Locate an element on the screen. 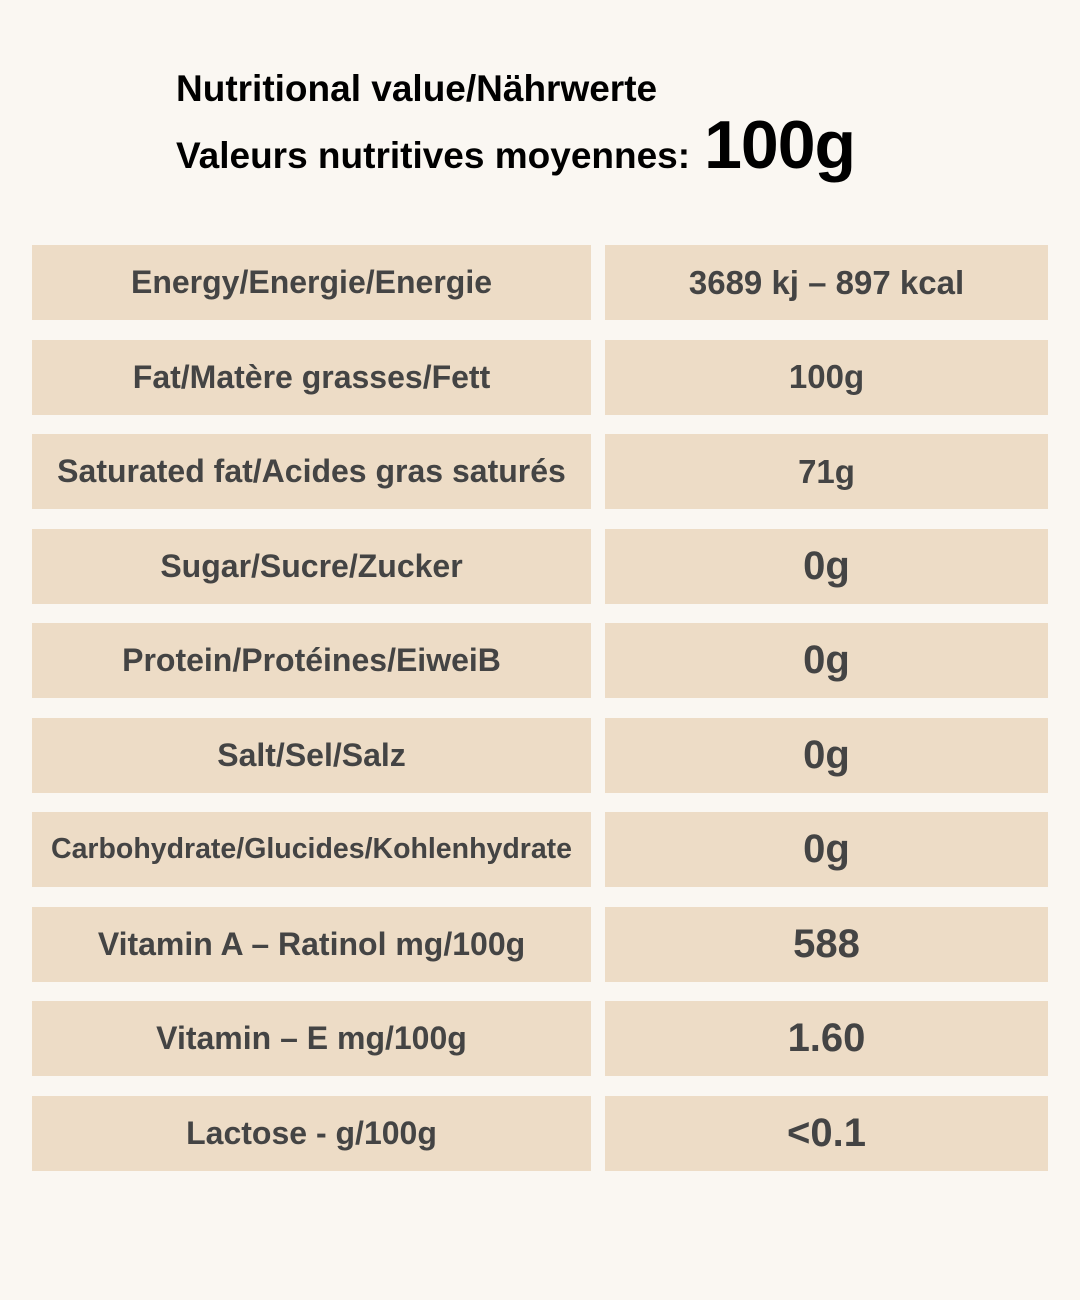 This screenshot has width=1080, height=1300. nutrient-name: Fat/Matère grasses/Fett is located at coordinates (311, 377).